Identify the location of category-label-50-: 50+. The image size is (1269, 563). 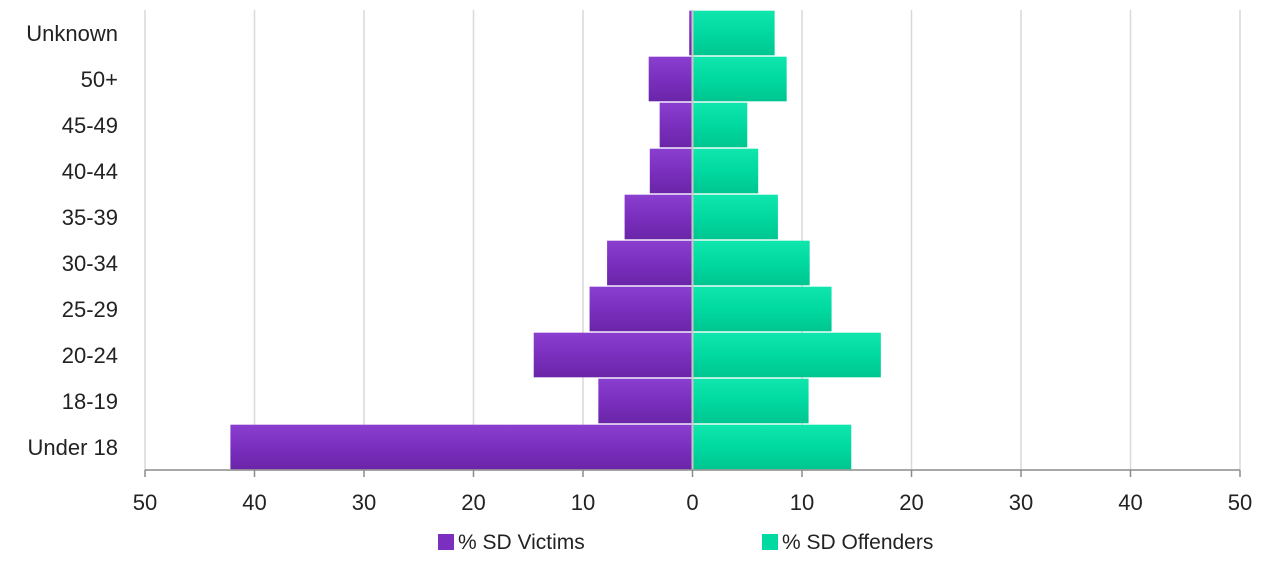
(99, 79).